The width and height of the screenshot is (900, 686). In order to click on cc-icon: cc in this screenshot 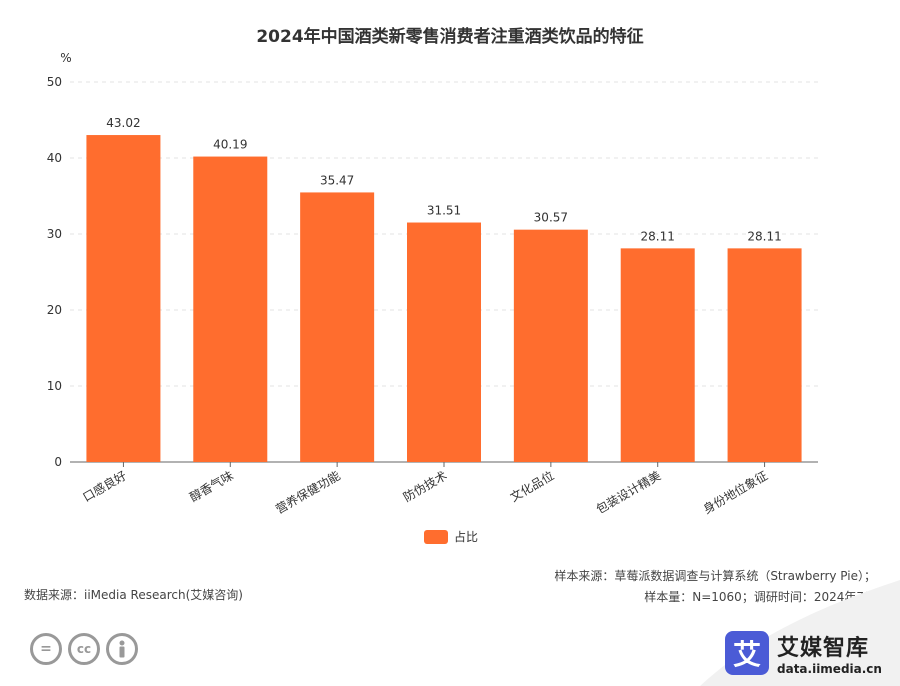, I will do `click(84, 649)`.